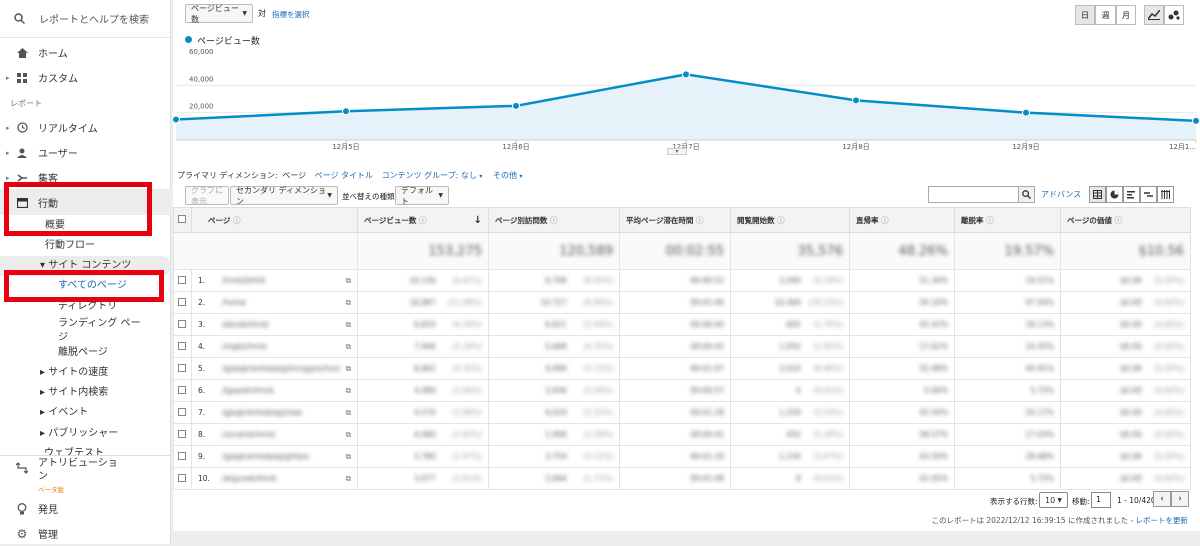 Image resolution: width=1200 pixels, height=546 pixels. What do you see at coordinates (1101, 500) in the screenshot?
I see `goto-input: 1` at bounding box center [1101, 500].